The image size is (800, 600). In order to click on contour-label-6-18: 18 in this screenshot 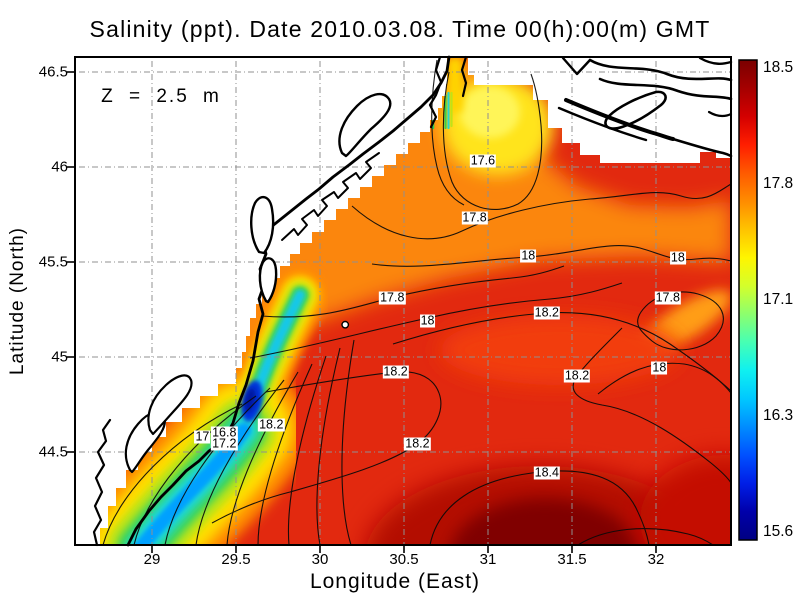, I will do `click(427, 320)`.